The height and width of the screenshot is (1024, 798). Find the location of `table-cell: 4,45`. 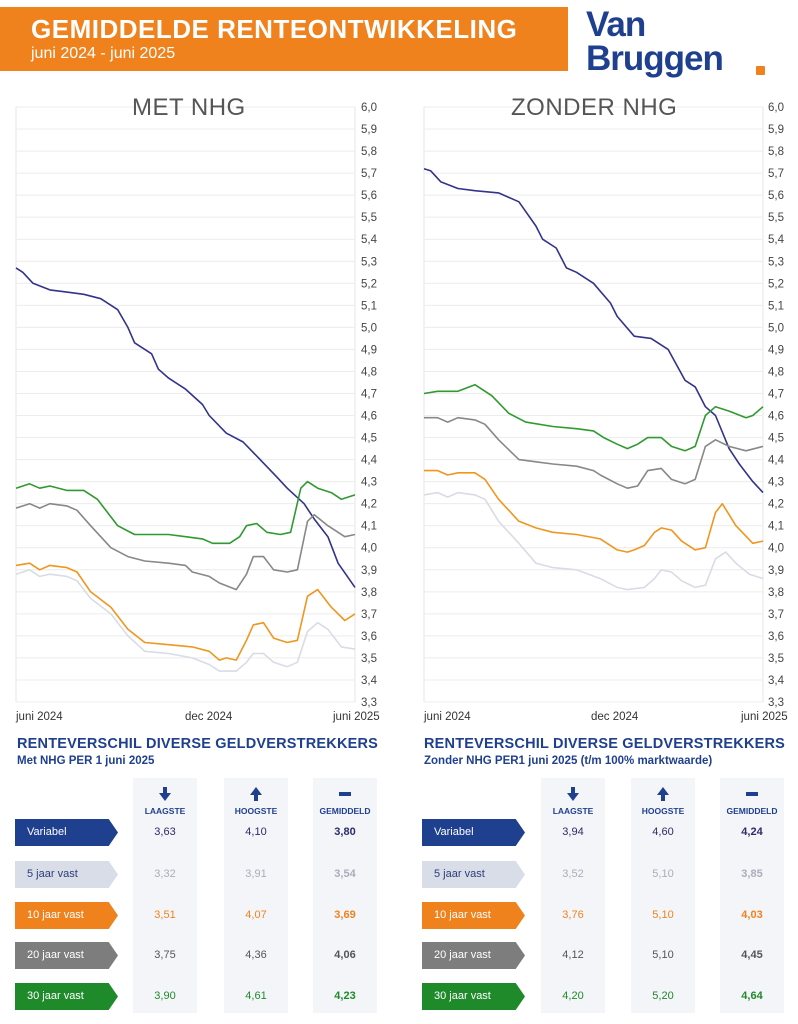

table-cell: 4,45 is located at coordinates (752, 955).